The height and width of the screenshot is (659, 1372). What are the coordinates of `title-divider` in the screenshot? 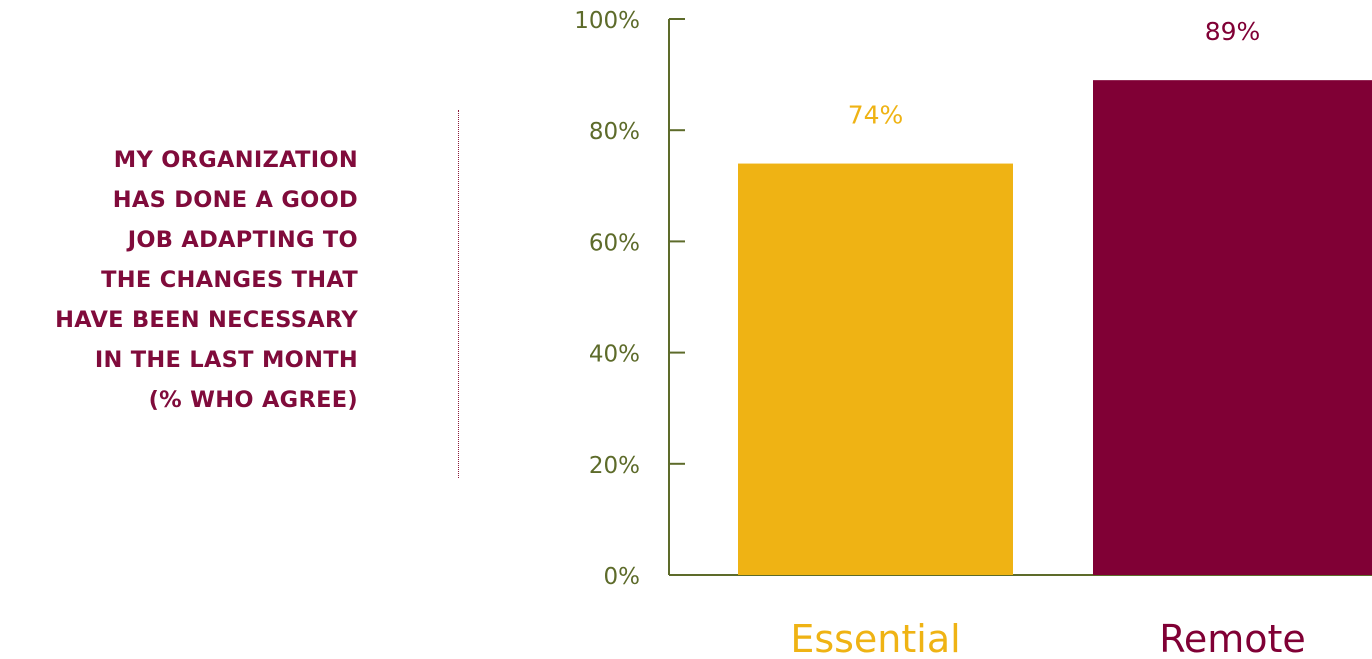 It's located at (458, 294).